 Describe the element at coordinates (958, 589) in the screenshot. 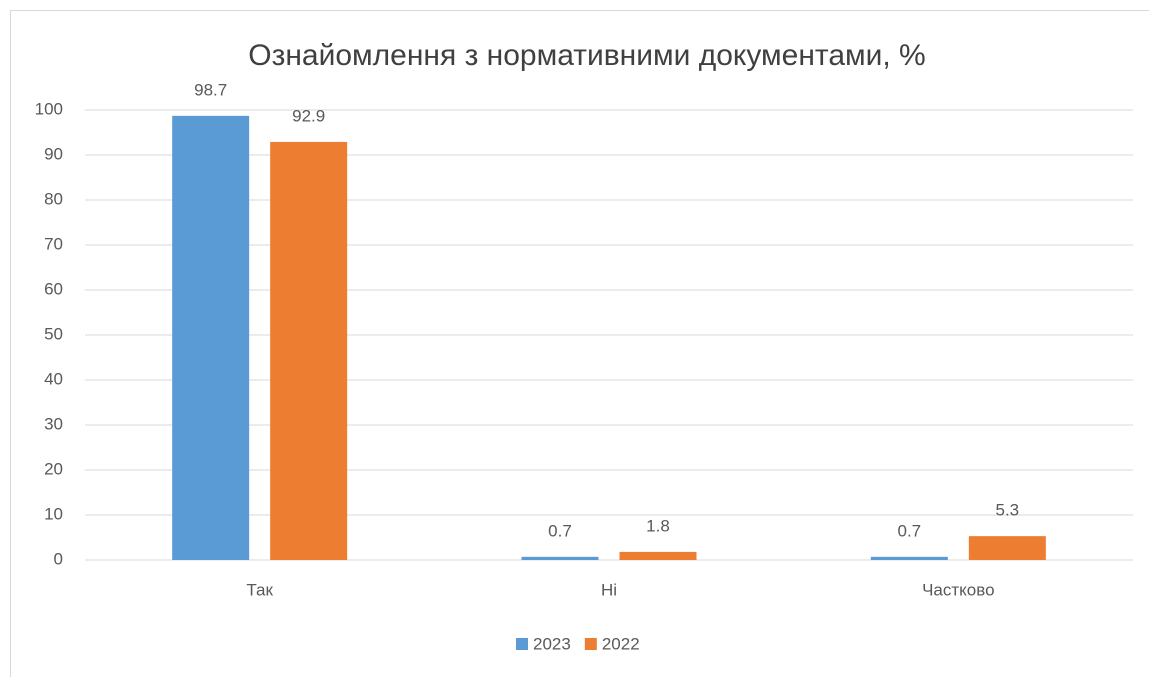

I see `x-tick-label: Частково` at that location.